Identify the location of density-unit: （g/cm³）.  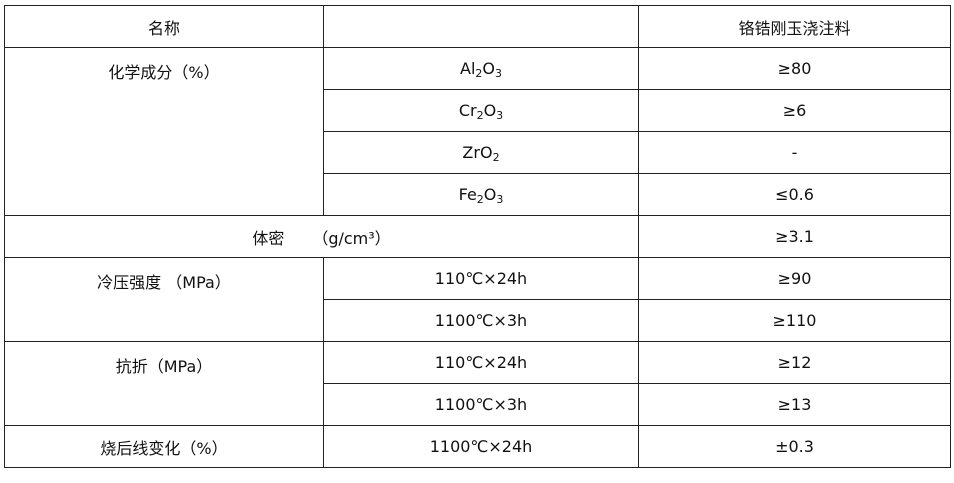
(351, 238).